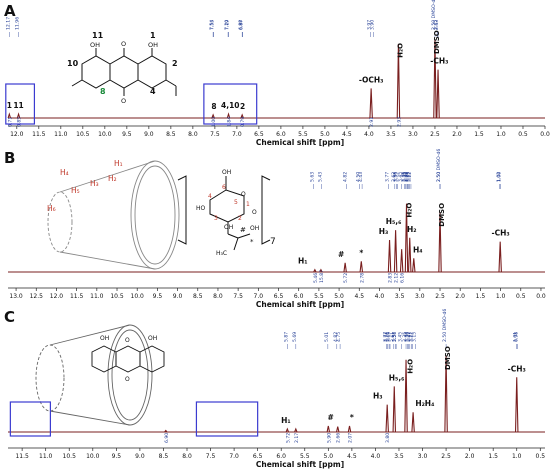 Image resolution: width=550 pixels, height=472 pixels. I want to click on integral-label: 5.90, so click(329, 438).